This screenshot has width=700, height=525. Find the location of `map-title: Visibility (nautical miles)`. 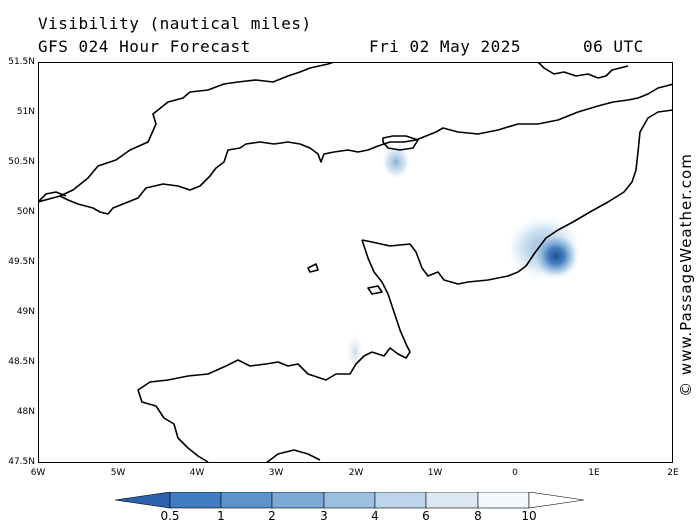

map-title: Visibility (nautical miles) is located at coordinates (175, 23).